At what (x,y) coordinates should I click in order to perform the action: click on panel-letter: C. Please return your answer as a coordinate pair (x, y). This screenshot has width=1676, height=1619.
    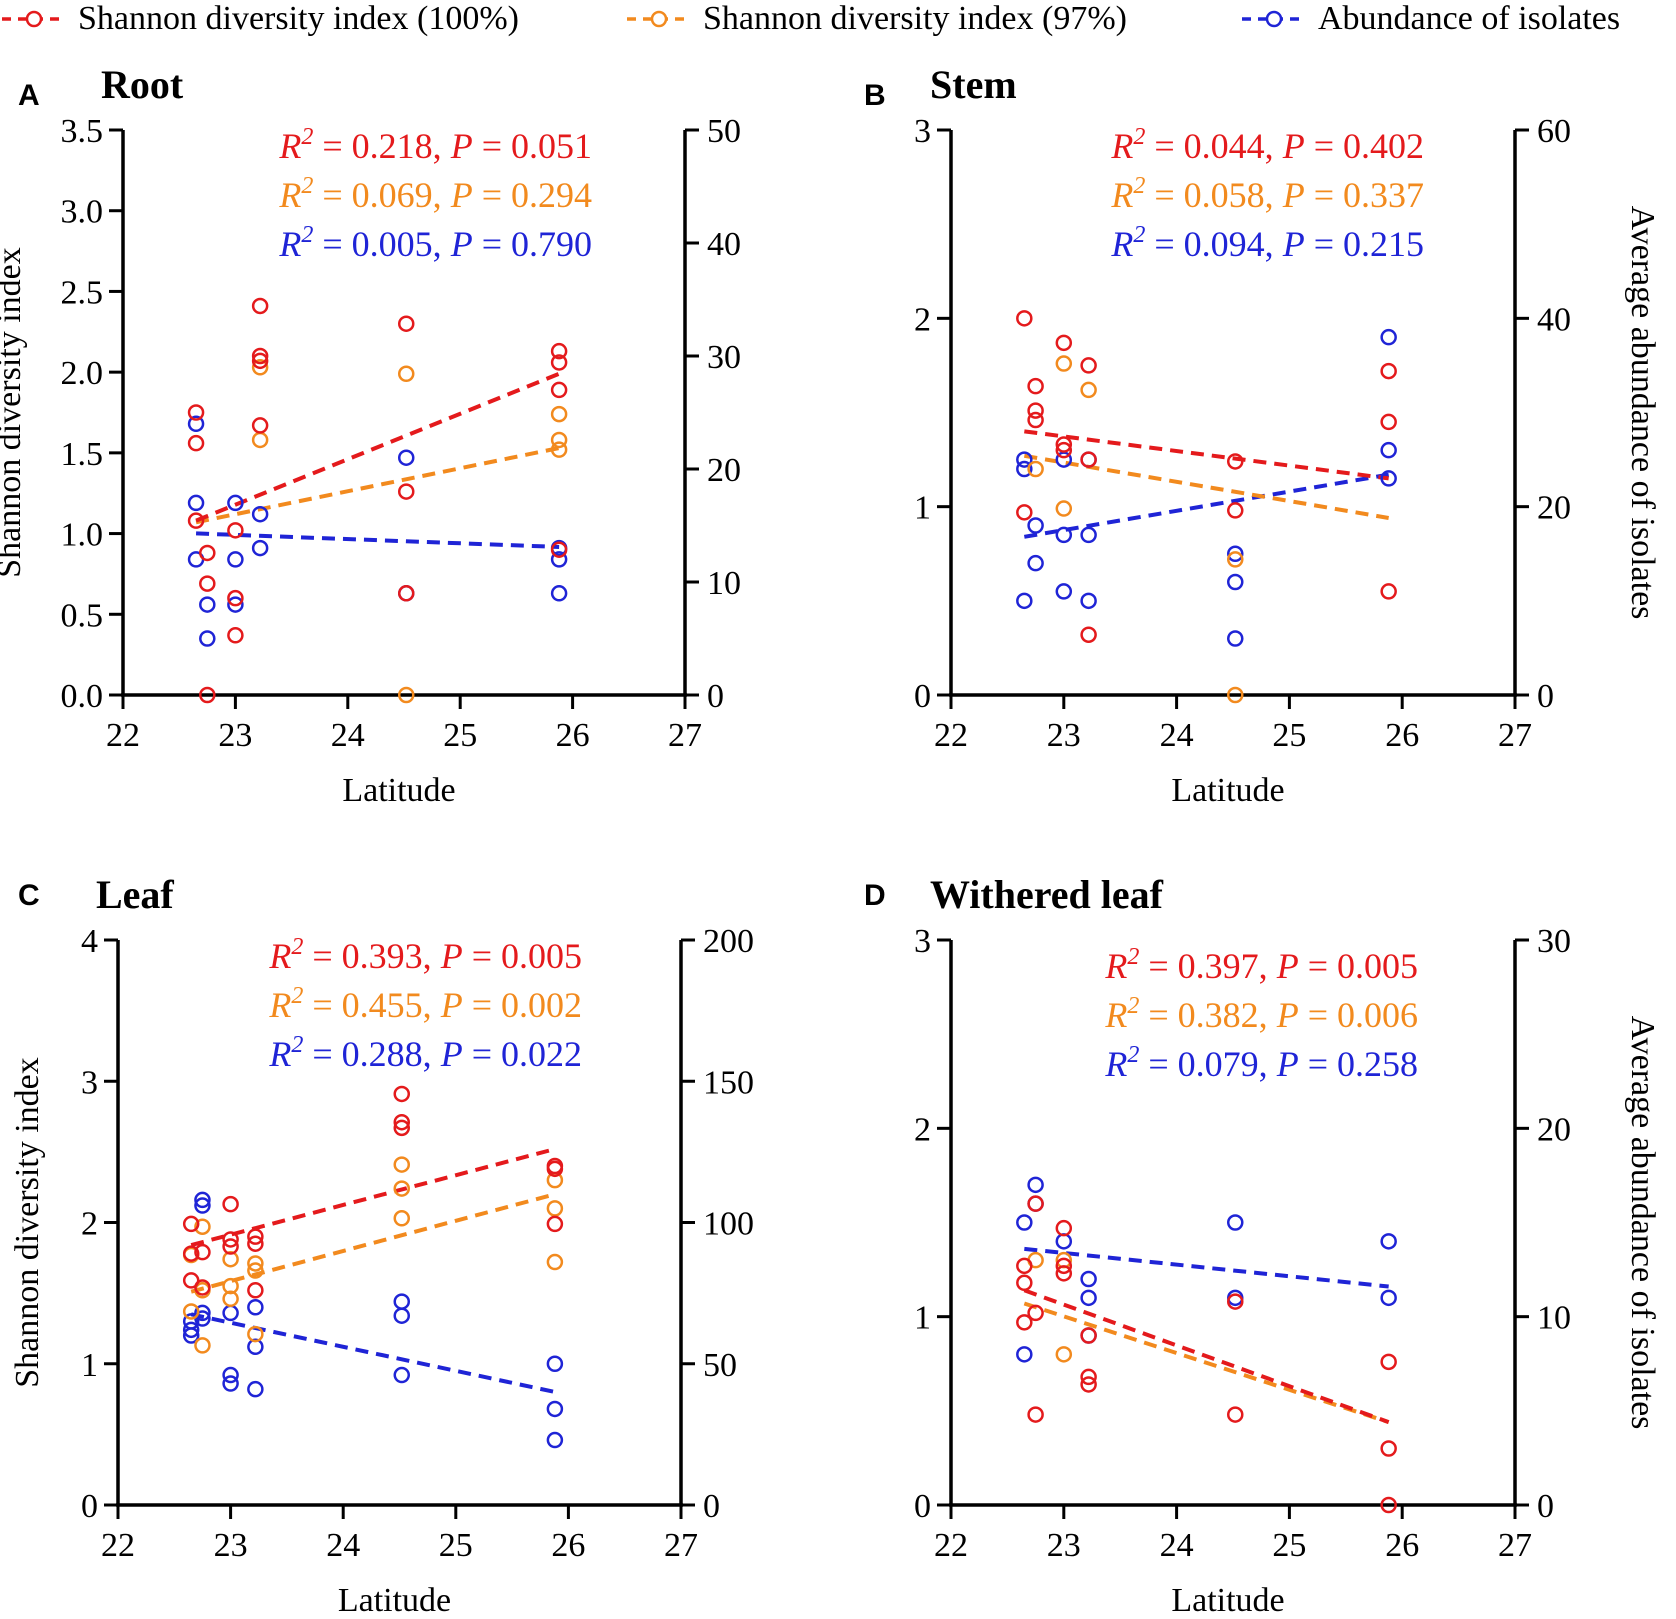
    Looking at the image, I should click on (29, 895).